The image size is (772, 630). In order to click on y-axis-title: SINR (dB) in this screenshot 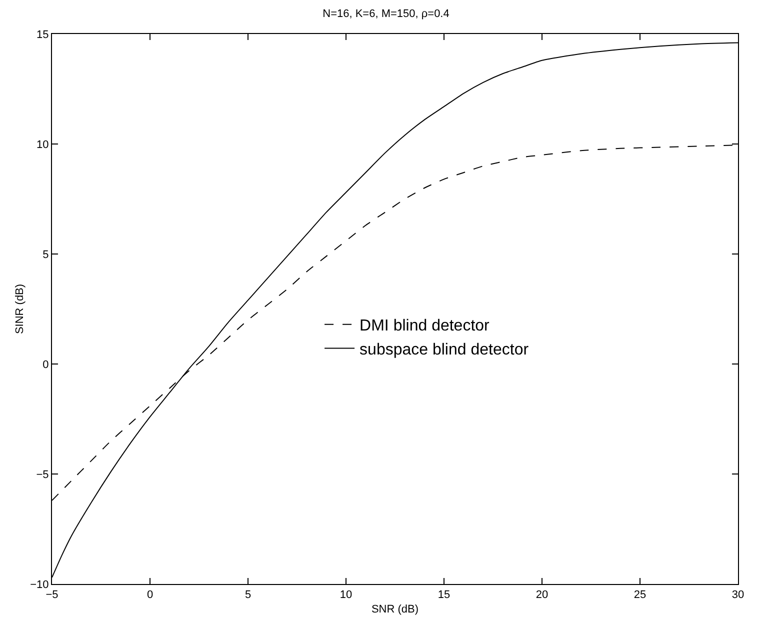, I will do `click(20, 309)`.